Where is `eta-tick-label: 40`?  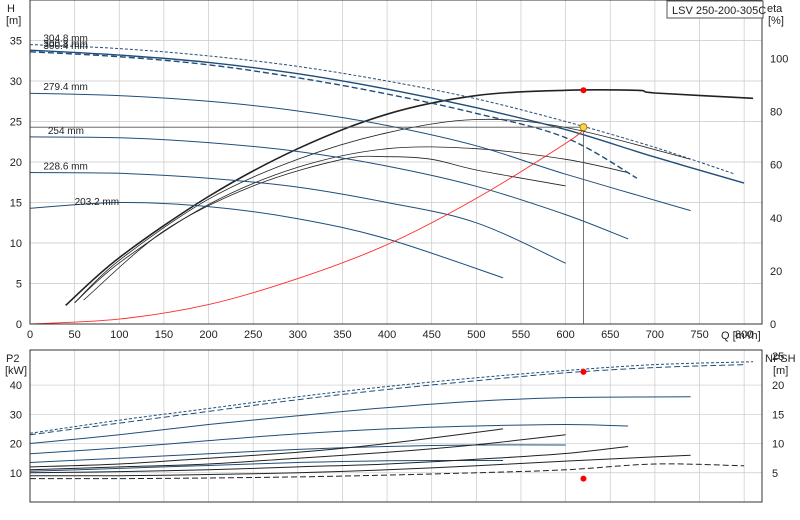
eta-tick-label: 40 is located at coordinates (776, 219).